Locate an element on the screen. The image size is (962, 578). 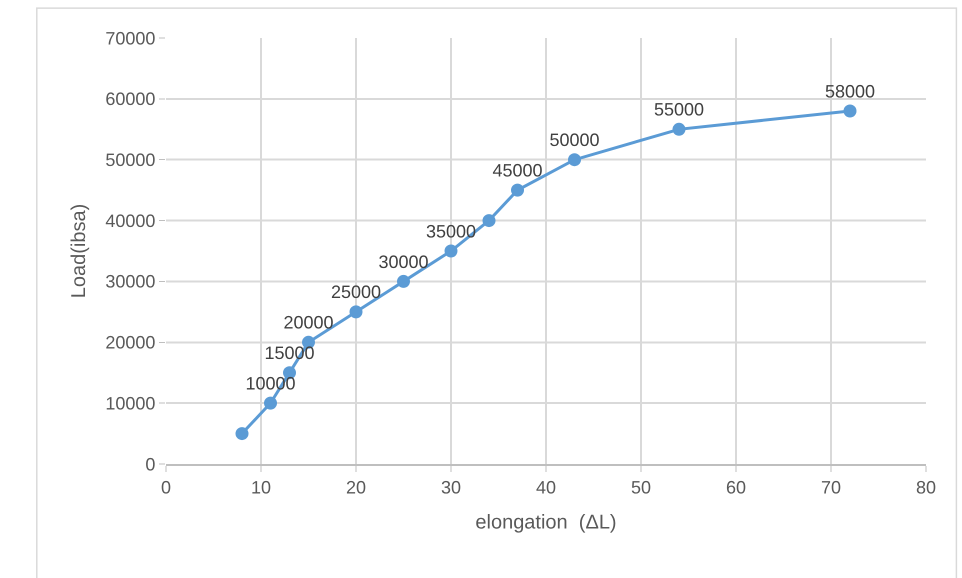
x-tick-label: 50 is located at coordinates (641, 487).